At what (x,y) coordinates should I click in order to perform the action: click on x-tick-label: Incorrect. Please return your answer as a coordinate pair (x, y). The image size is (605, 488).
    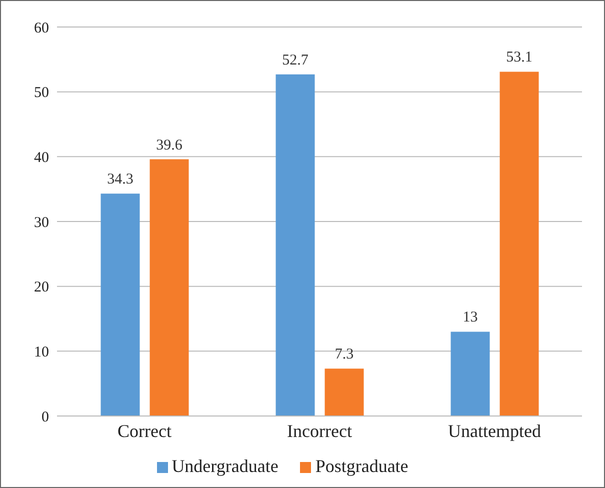
    Looking at the image, I should click on (319, 430).